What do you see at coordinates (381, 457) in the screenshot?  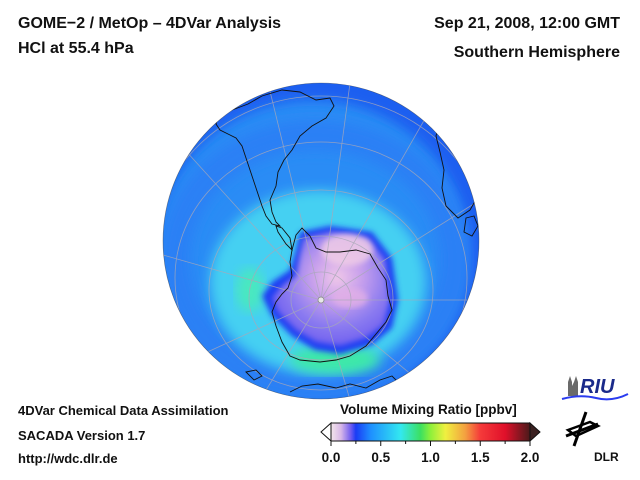 I see `colorbar-tick-label: 0.5` at bounding box center [381, 457].